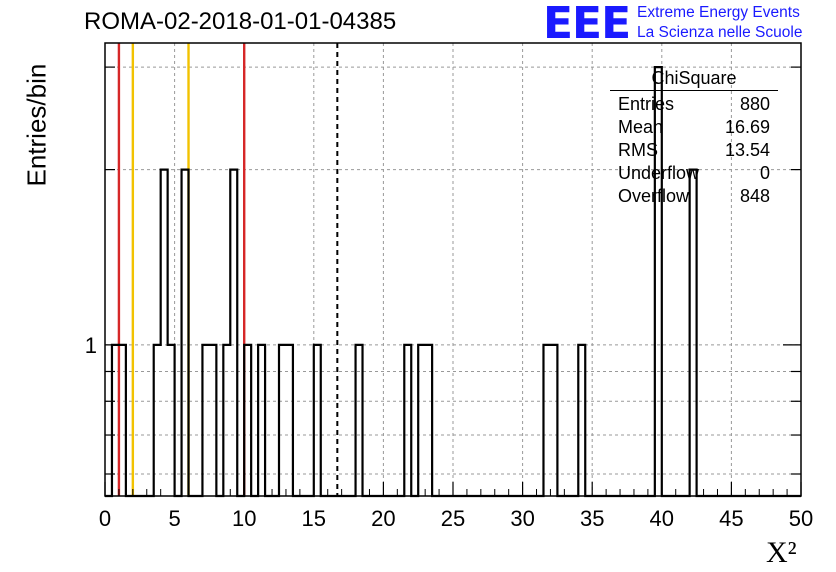 Image resolution: width=836 pixels, height=572 pixels. Describe the element at coordinates (801, 518) in the screenshot. I see `x-tick-label: 50` at that location.